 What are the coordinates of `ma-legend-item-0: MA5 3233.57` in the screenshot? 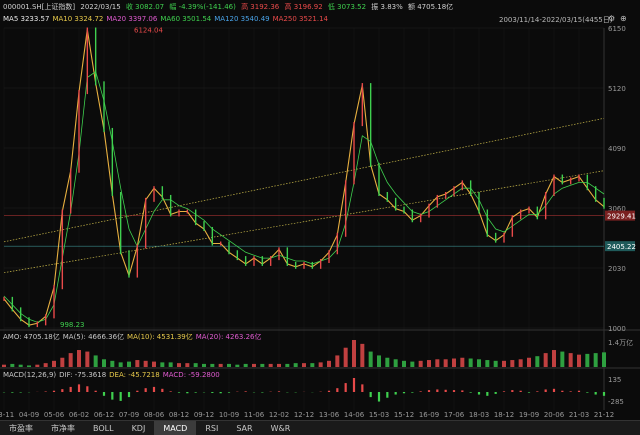 It's located at (26, 19).